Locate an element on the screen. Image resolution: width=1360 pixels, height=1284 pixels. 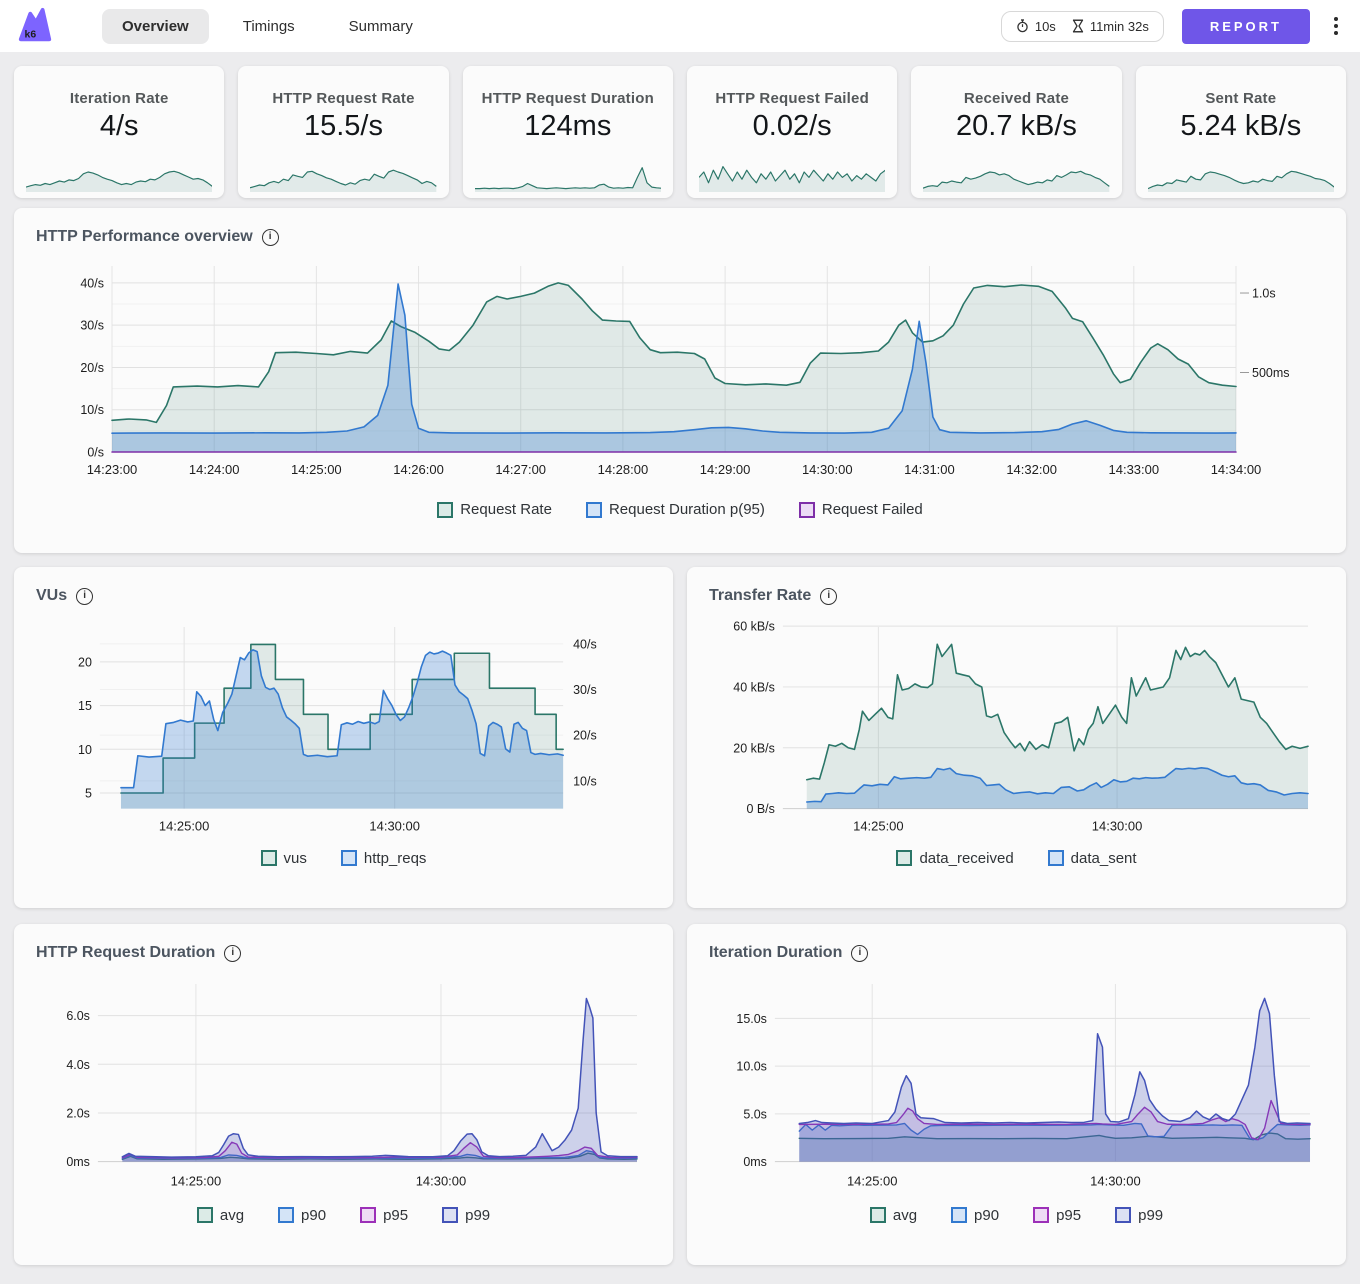
stat-title: Sent Rate is located at coordinates (1241, 98).